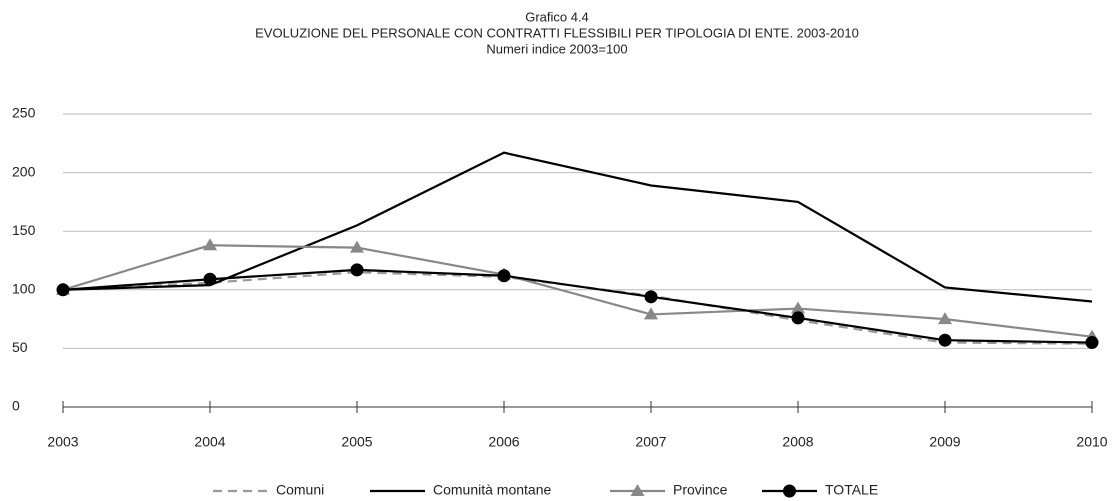 This screenshot has width=1115, height=501. Describe the element at coordinates (503, 442) in the screenshot. I see `x-tick-label: 2006` at that location.